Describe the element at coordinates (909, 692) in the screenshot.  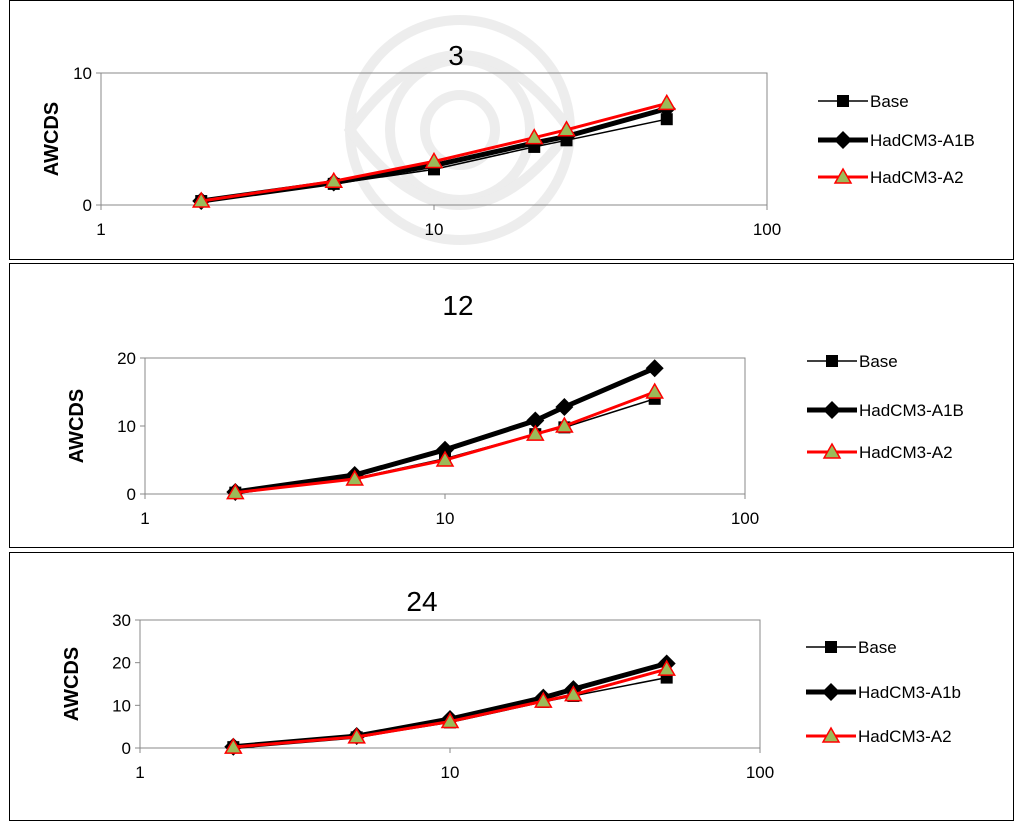
I see `legend-label: HadCM3-A1b` at that location.